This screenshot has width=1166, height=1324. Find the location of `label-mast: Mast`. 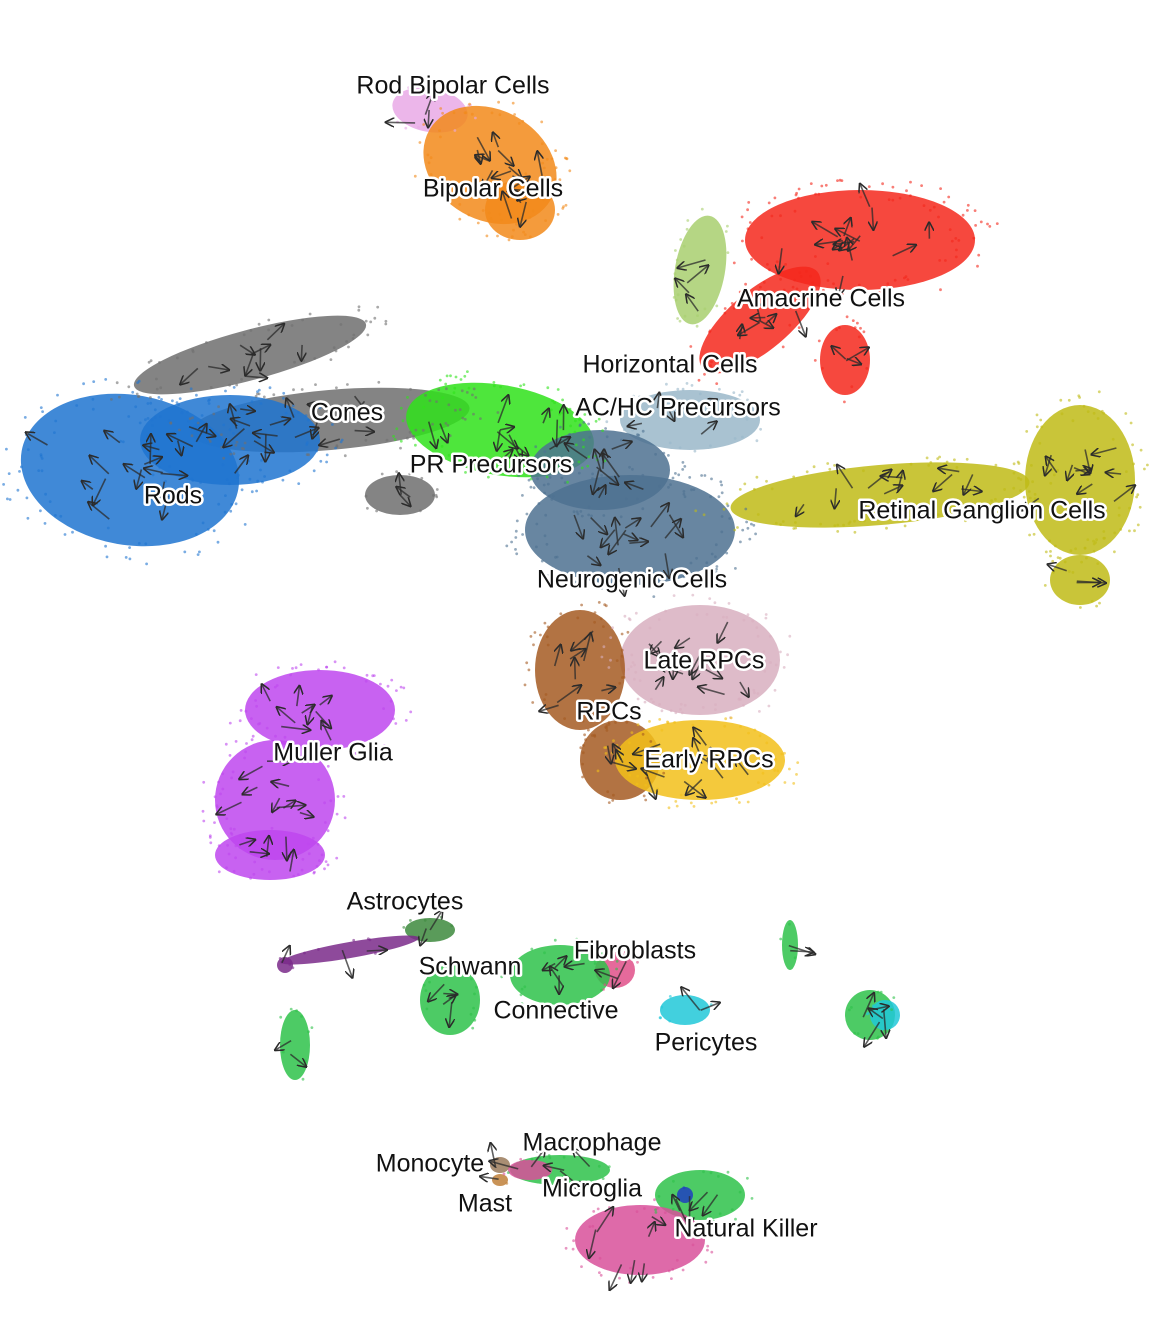

label-mast: Mast is located at coordinates (485, 1204).